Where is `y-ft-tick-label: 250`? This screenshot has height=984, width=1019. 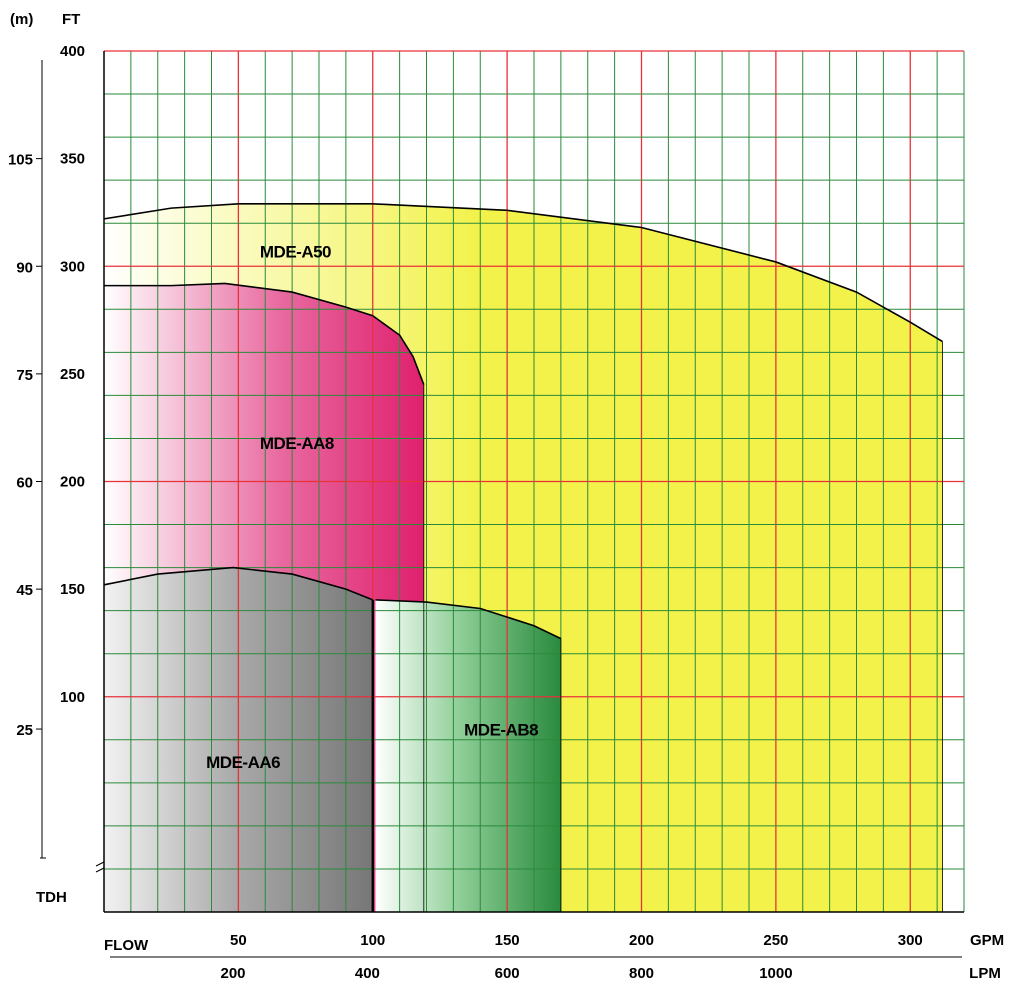 y-ft-tick-label: 250 is located at coordinates (72, 374).